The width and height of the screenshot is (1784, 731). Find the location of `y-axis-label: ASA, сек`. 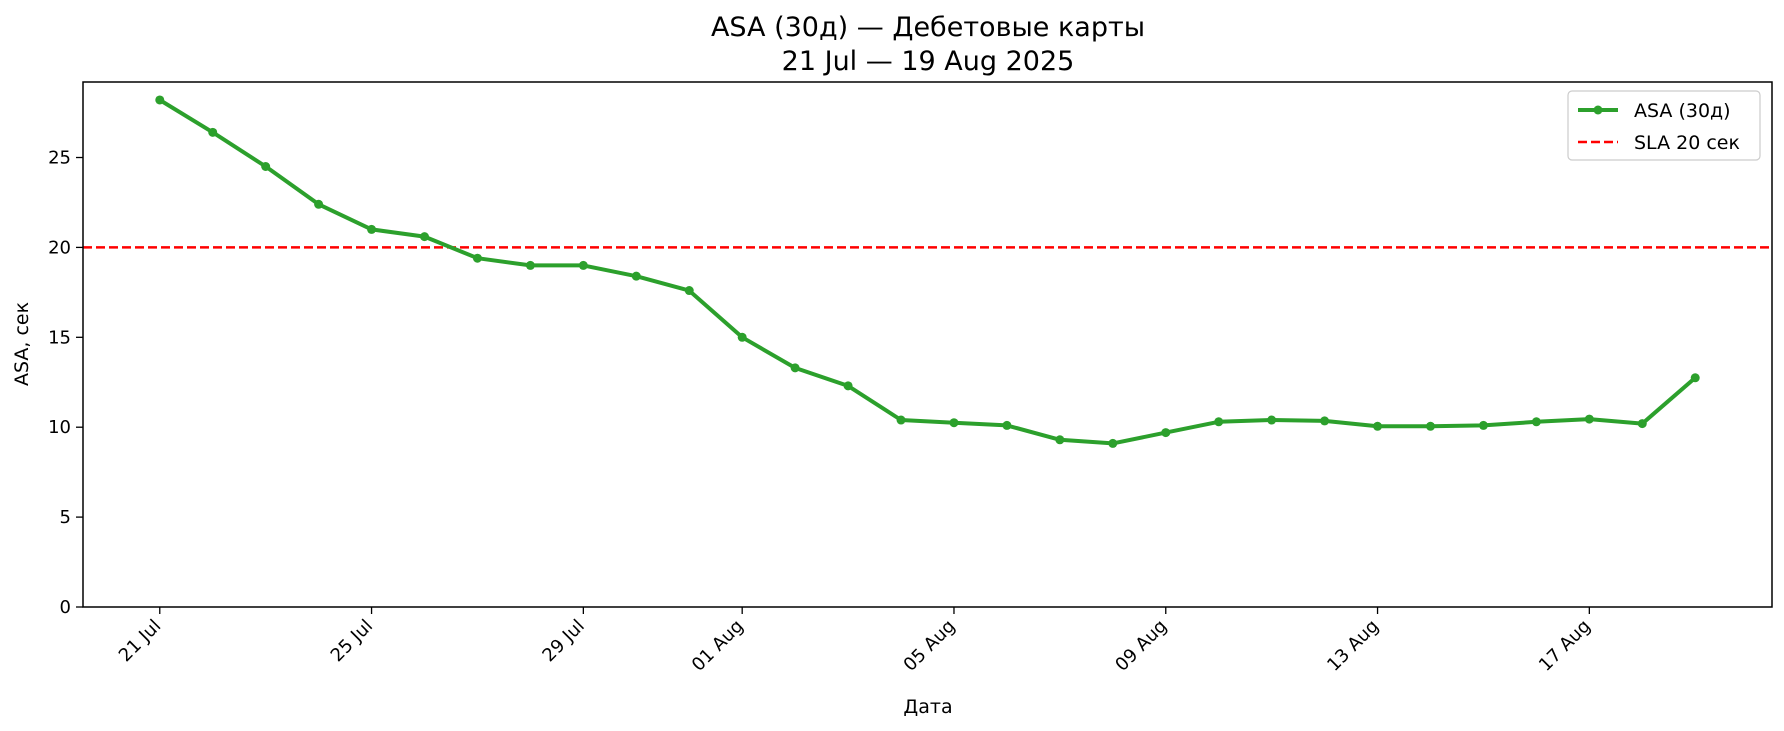

y-axis-label: ASA, сек is located at coordinates (22, 344).